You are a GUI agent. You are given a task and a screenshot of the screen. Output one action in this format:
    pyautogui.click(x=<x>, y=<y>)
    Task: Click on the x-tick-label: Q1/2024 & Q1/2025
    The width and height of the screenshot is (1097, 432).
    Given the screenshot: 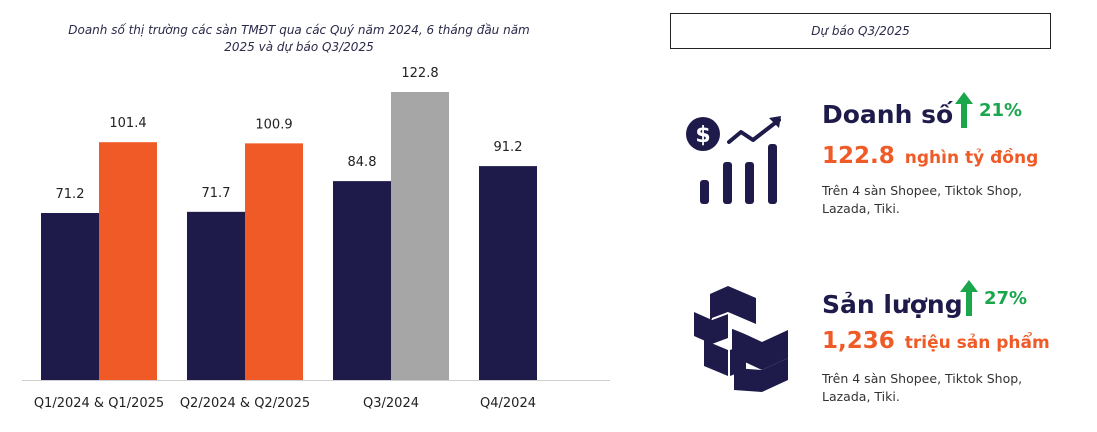 What is the action you would take?
    pyautogui.click(x=99, y=403)
    